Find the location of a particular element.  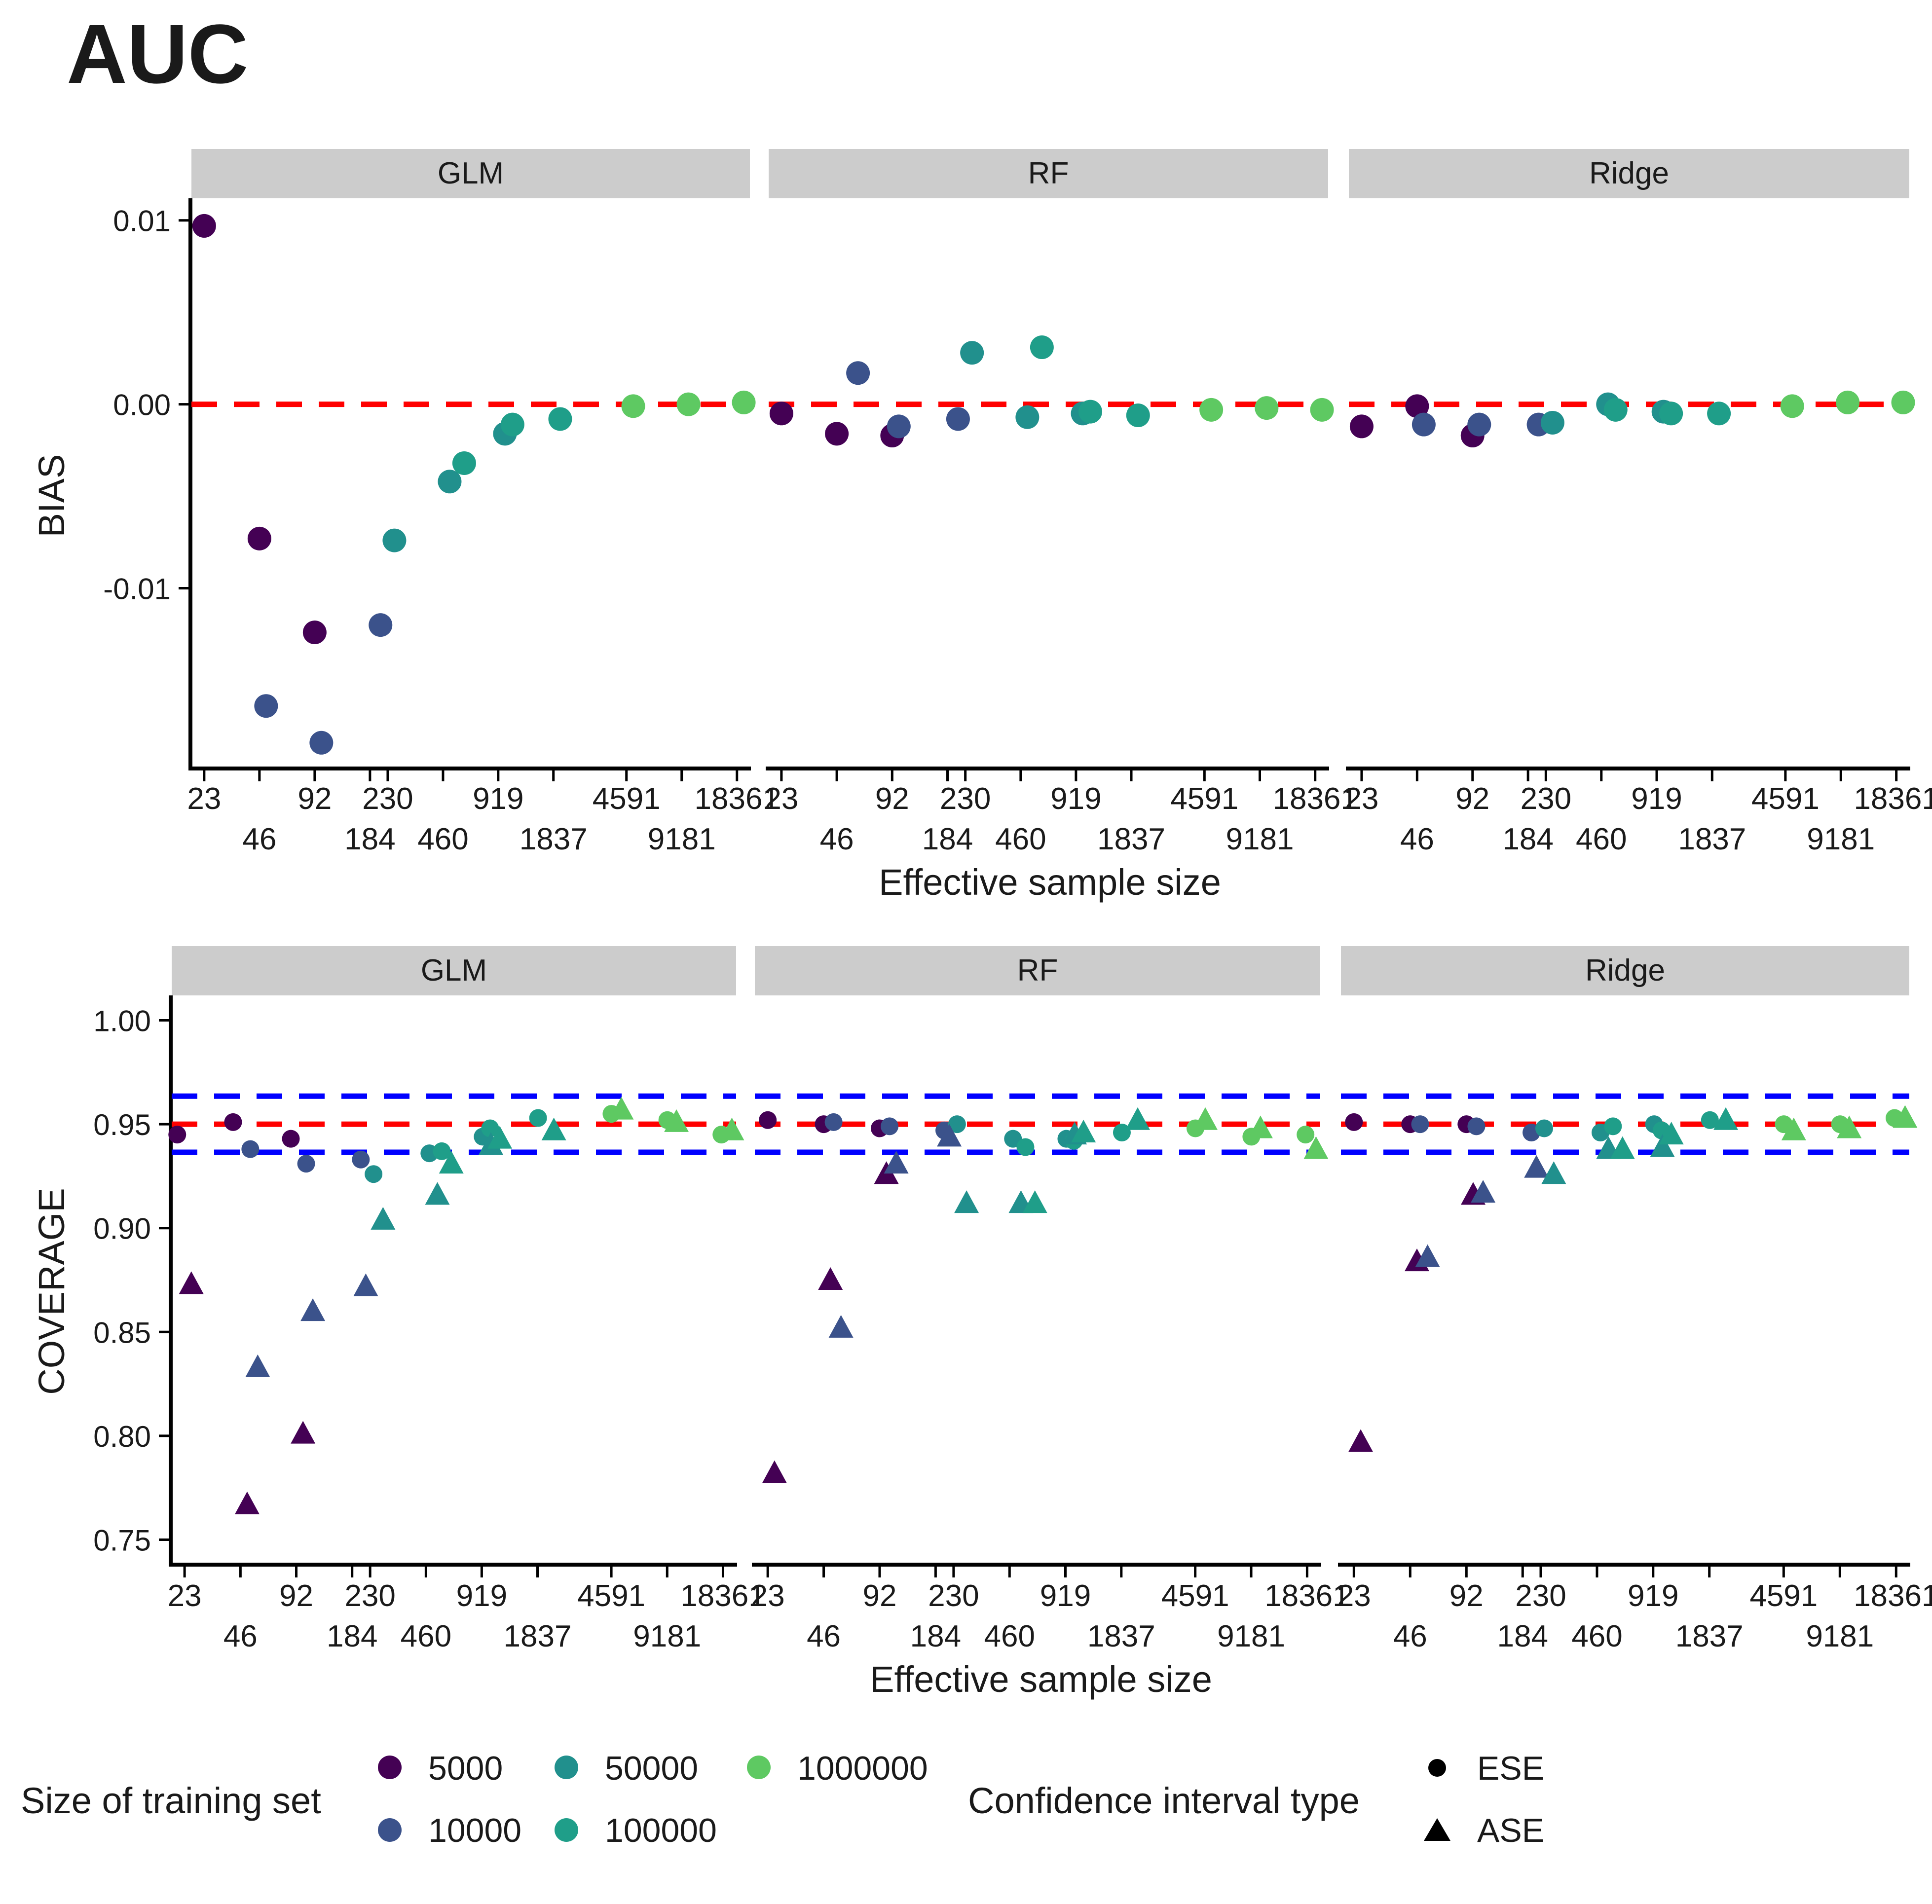

legend-entry-ase: ASE is located at coordinates (1484, 1830).